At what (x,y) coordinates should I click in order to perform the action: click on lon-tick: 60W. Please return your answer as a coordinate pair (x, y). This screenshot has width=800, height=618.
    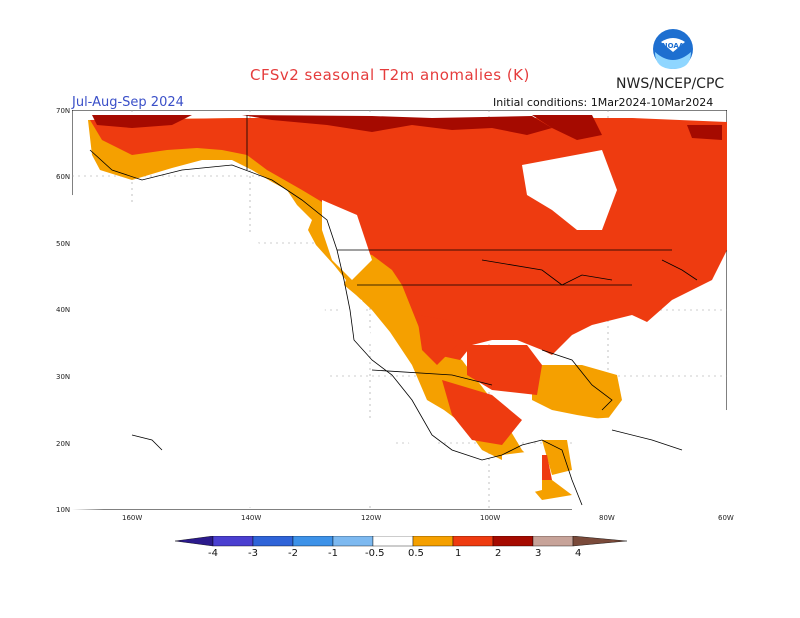
    Looking at the image, I should click on (726, 518).